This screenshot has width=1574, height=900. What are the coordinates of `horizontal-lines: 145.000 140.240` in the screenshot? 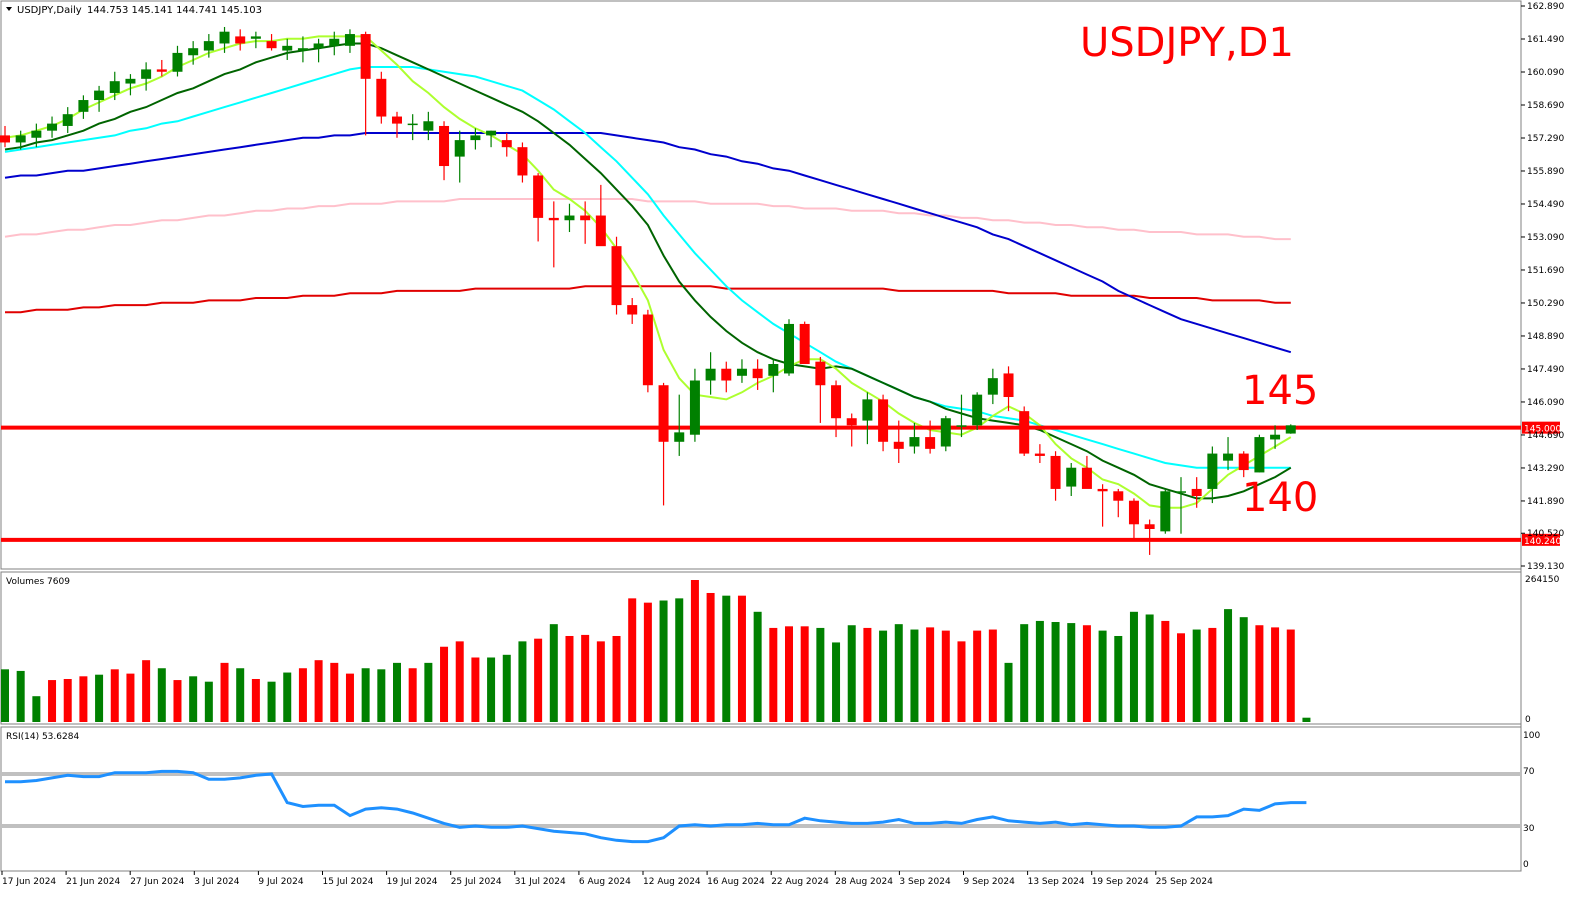 It's located at (781, 484).